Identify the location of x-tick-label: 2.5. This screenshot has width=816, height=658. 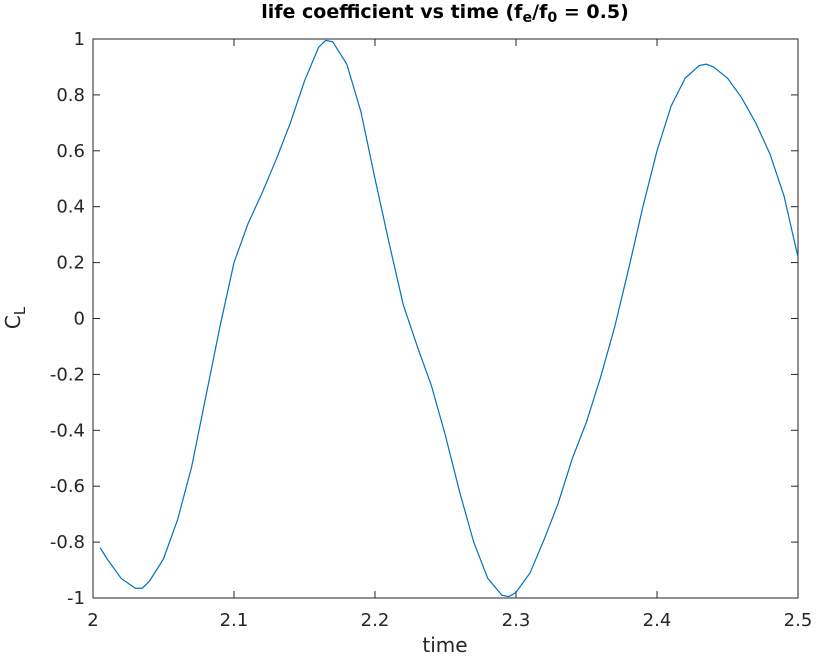
(798, 620).